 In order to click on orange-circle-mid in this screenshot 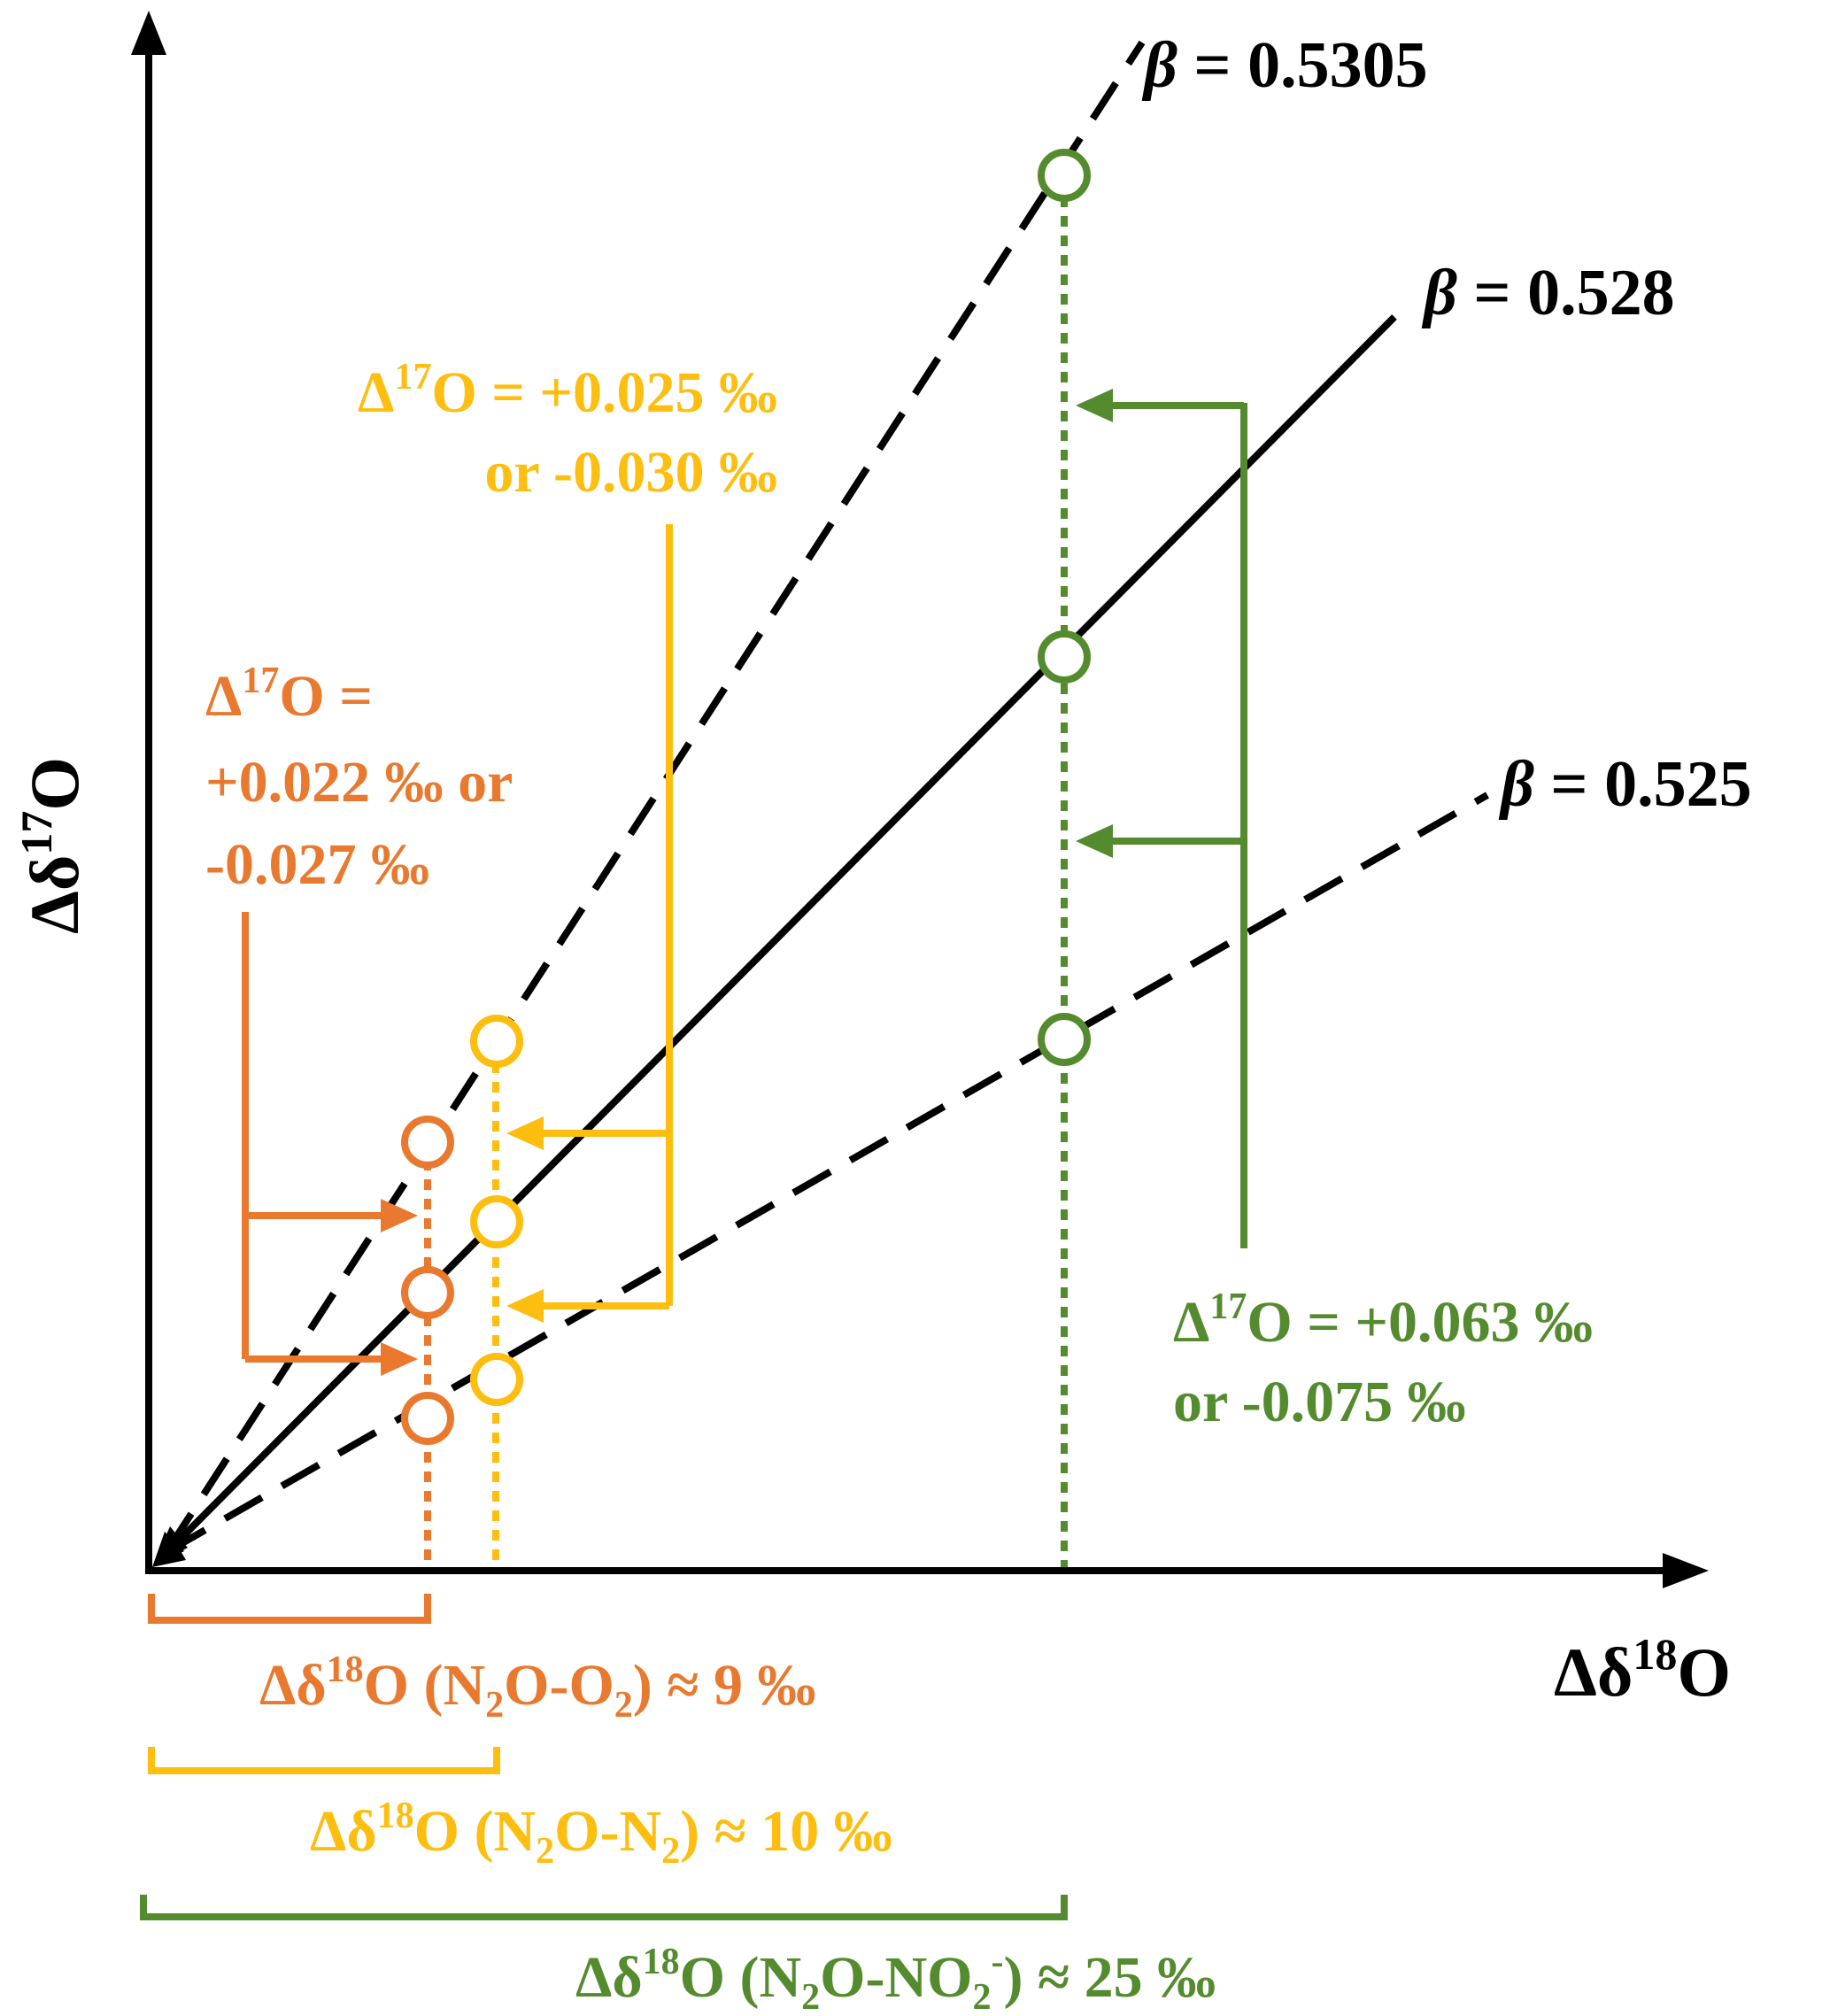, I will do `click(427, 1293)`.